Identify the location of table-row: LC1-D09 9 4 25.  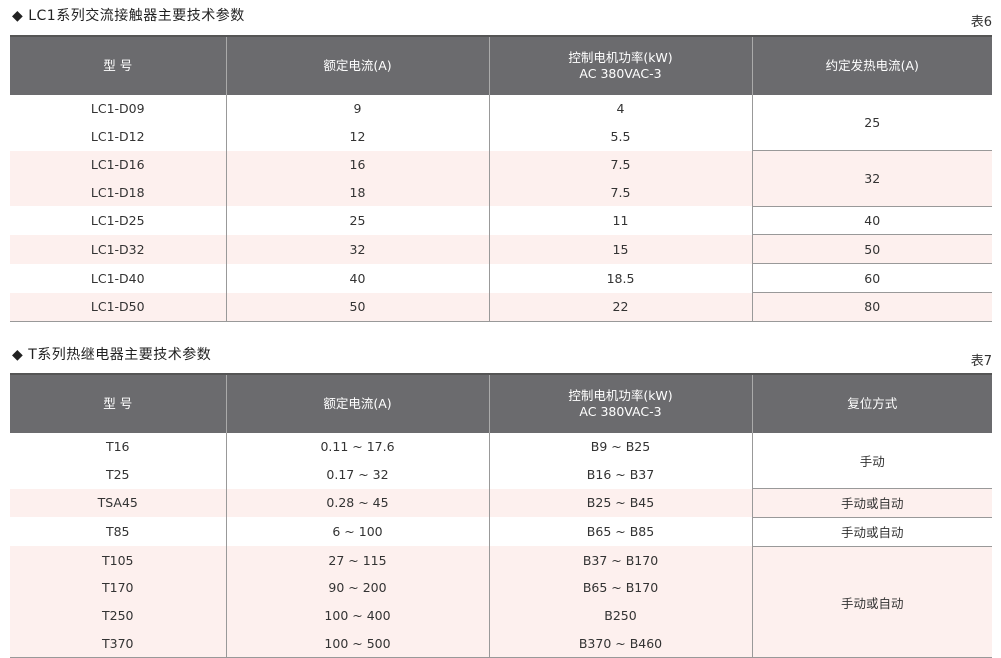
(501, 123).